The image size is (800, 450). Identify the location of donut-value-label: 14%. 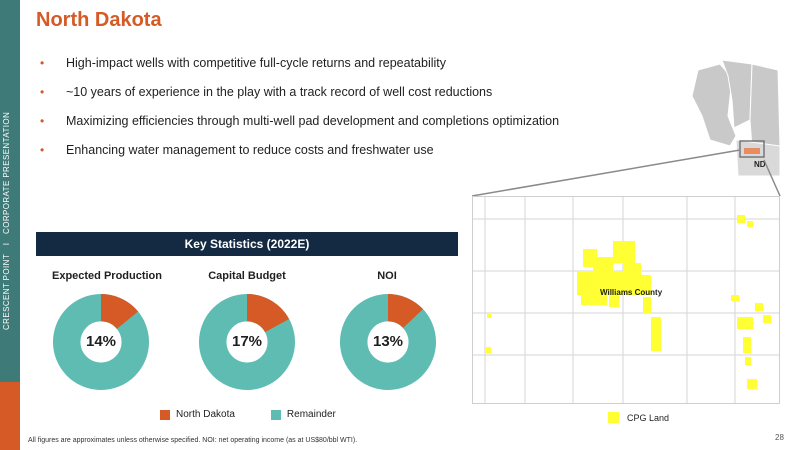
(101, 341).